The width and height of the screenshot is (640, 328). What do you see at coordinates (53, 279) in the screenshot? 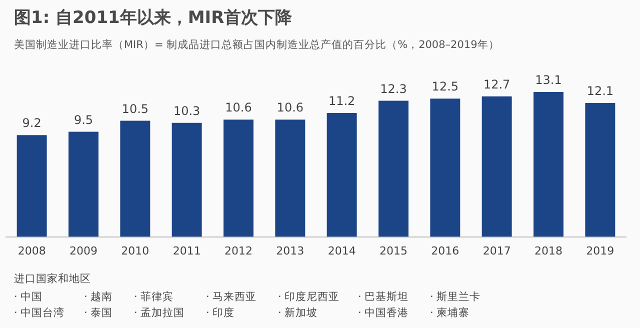
I see `text: 进口国家和地区` at bounding box center [53, 279].